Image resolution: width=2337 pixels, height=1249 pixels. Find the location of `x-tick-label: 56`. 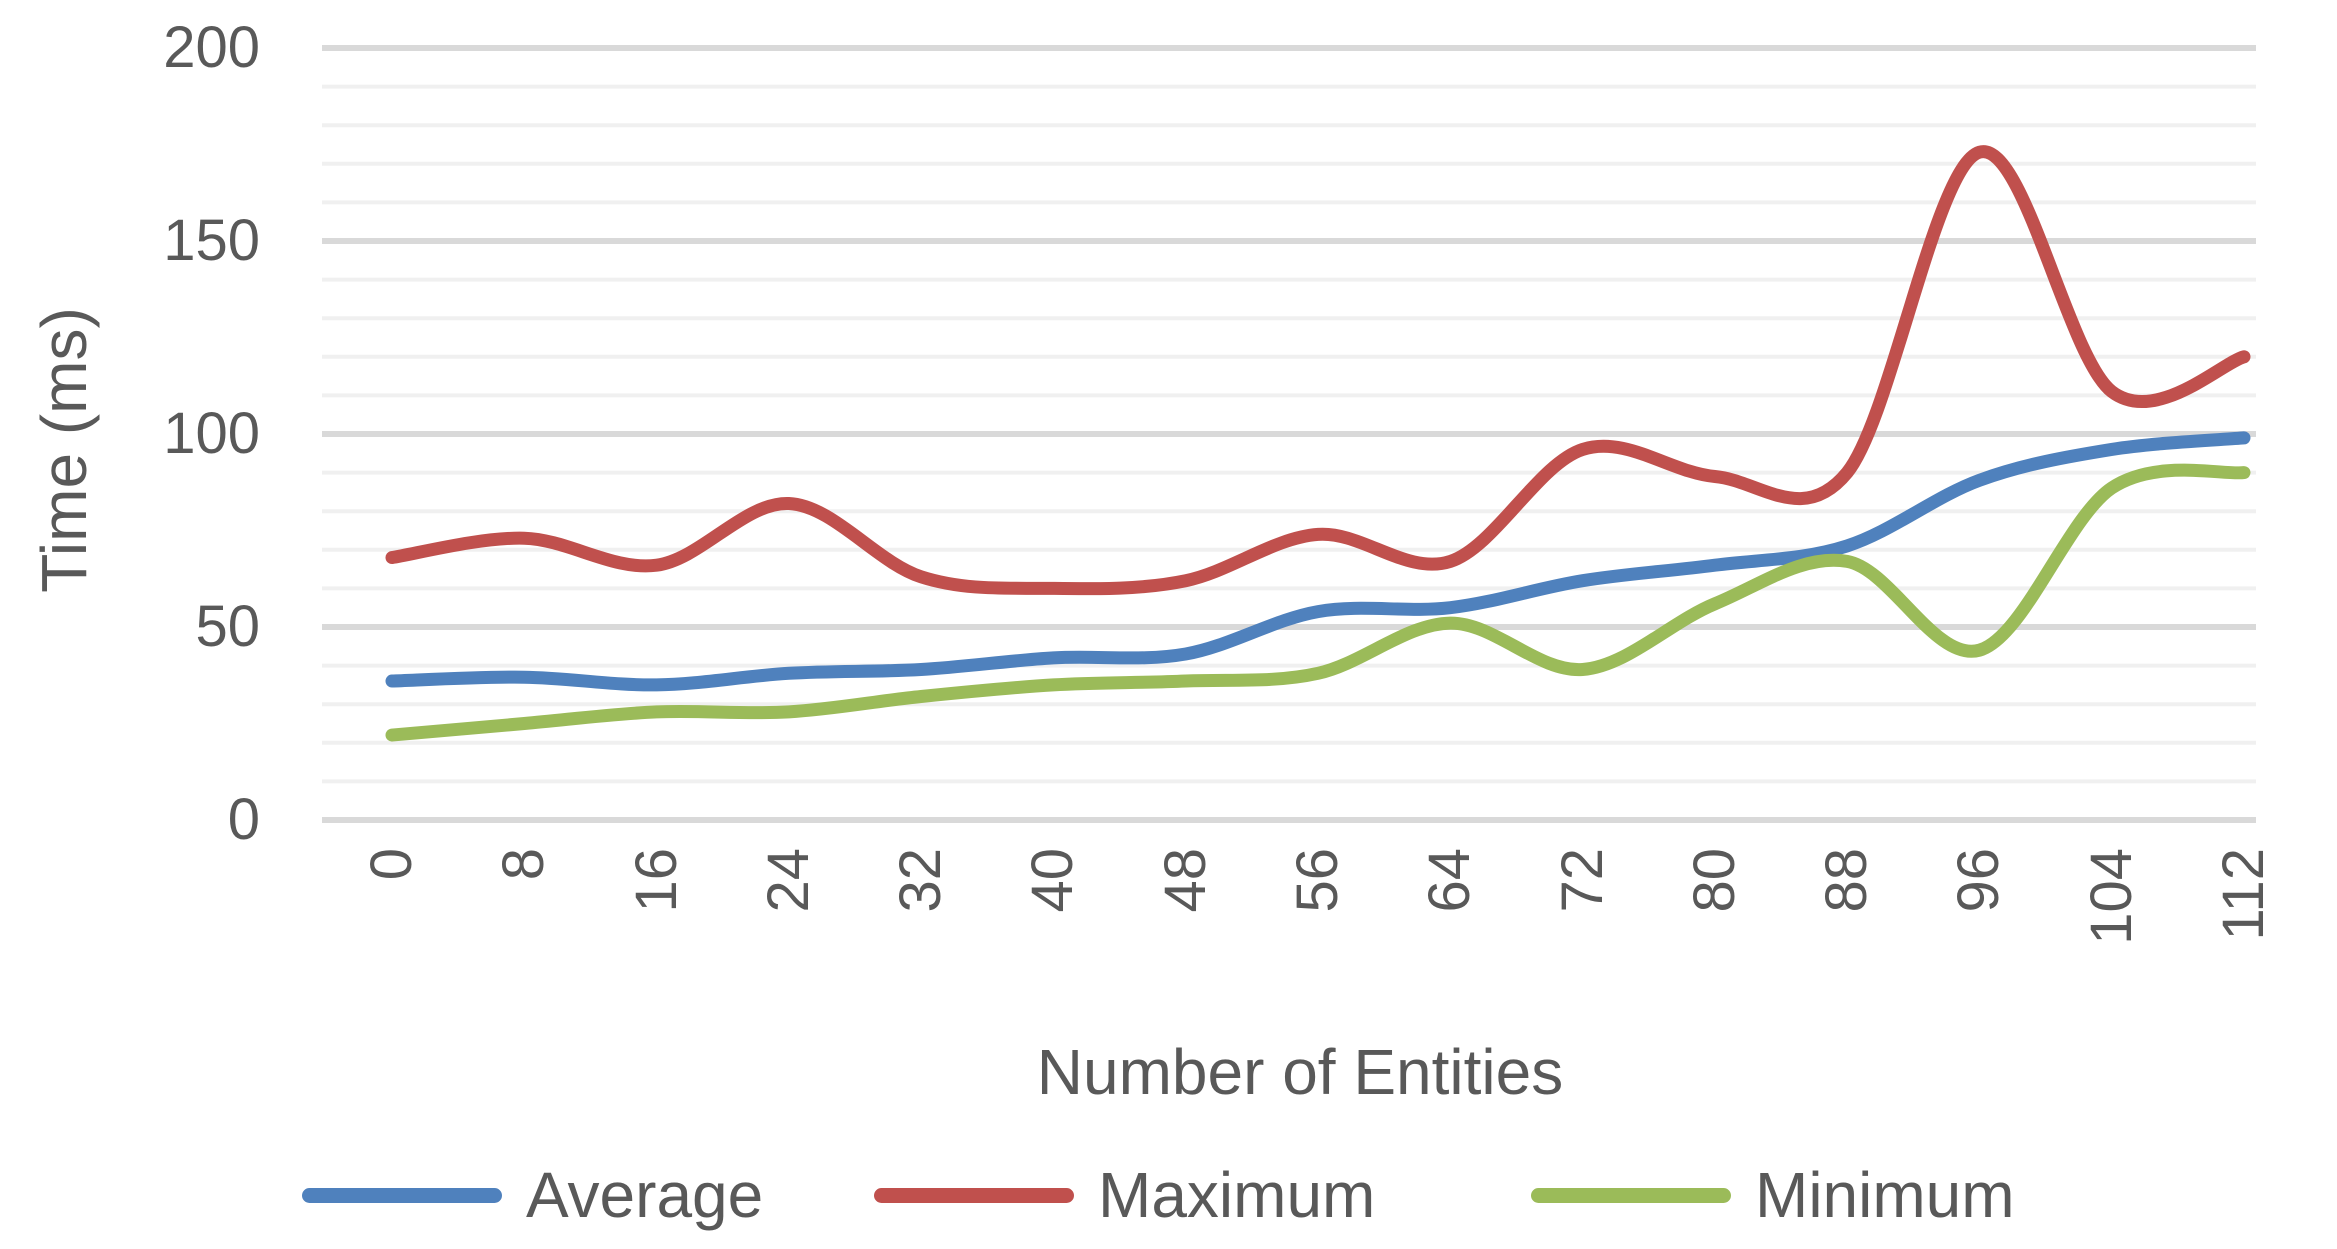

x-tick-label: 56 is located at coordinates (1317, 880).